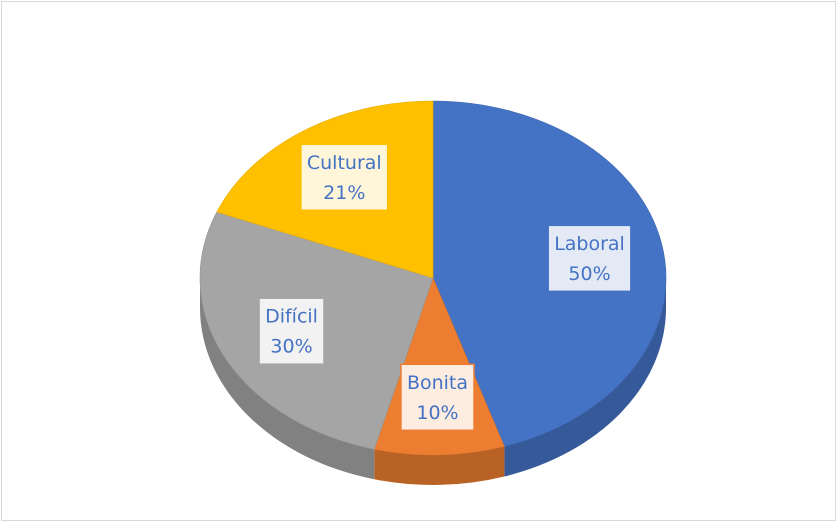 The image size is (838, 523). Describe the element at coordinates (344, 163) in the screenshot. I see `category-label: Cultural` at that location.